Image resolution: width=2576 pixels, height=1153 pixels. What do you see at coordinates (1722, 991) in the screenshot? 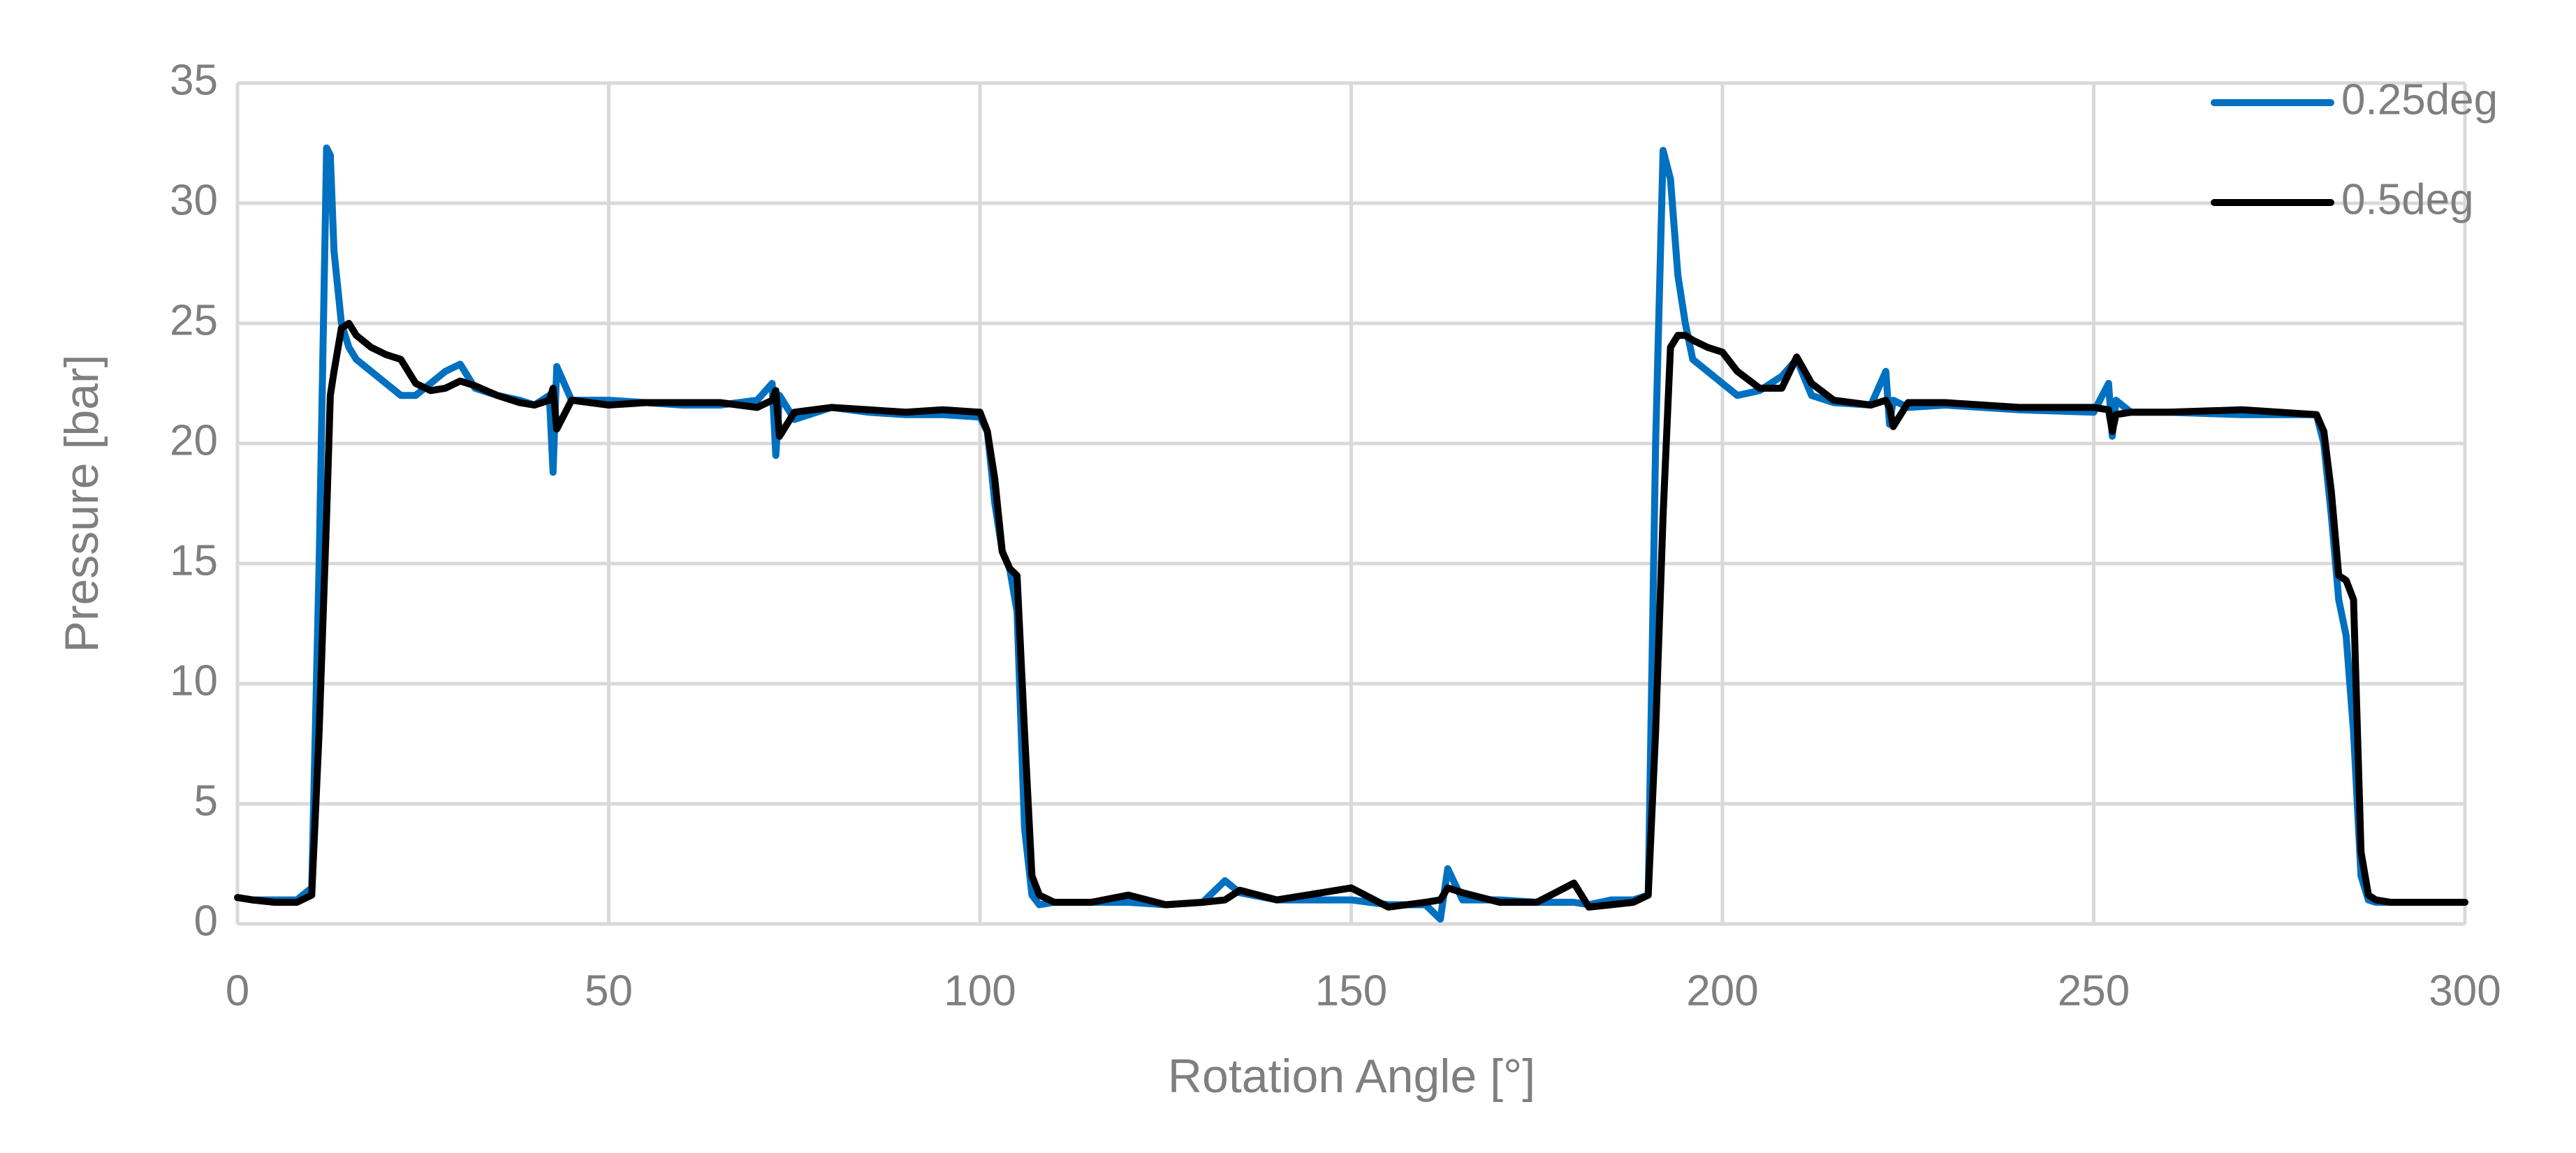
I see `x-tick-label: 200` at bounding box center [1722, 991].